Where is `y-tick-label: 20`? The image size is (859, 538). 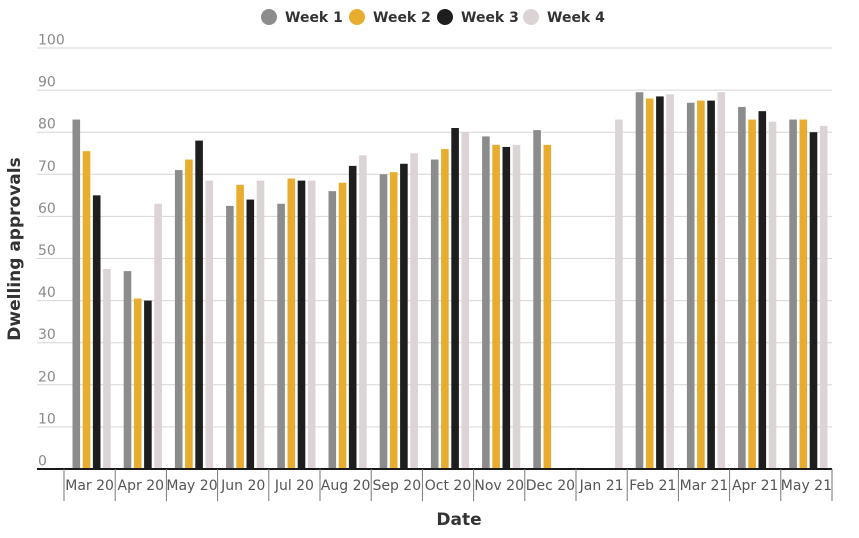
y-tick-label: 20 is located at coordinates (47, 377).